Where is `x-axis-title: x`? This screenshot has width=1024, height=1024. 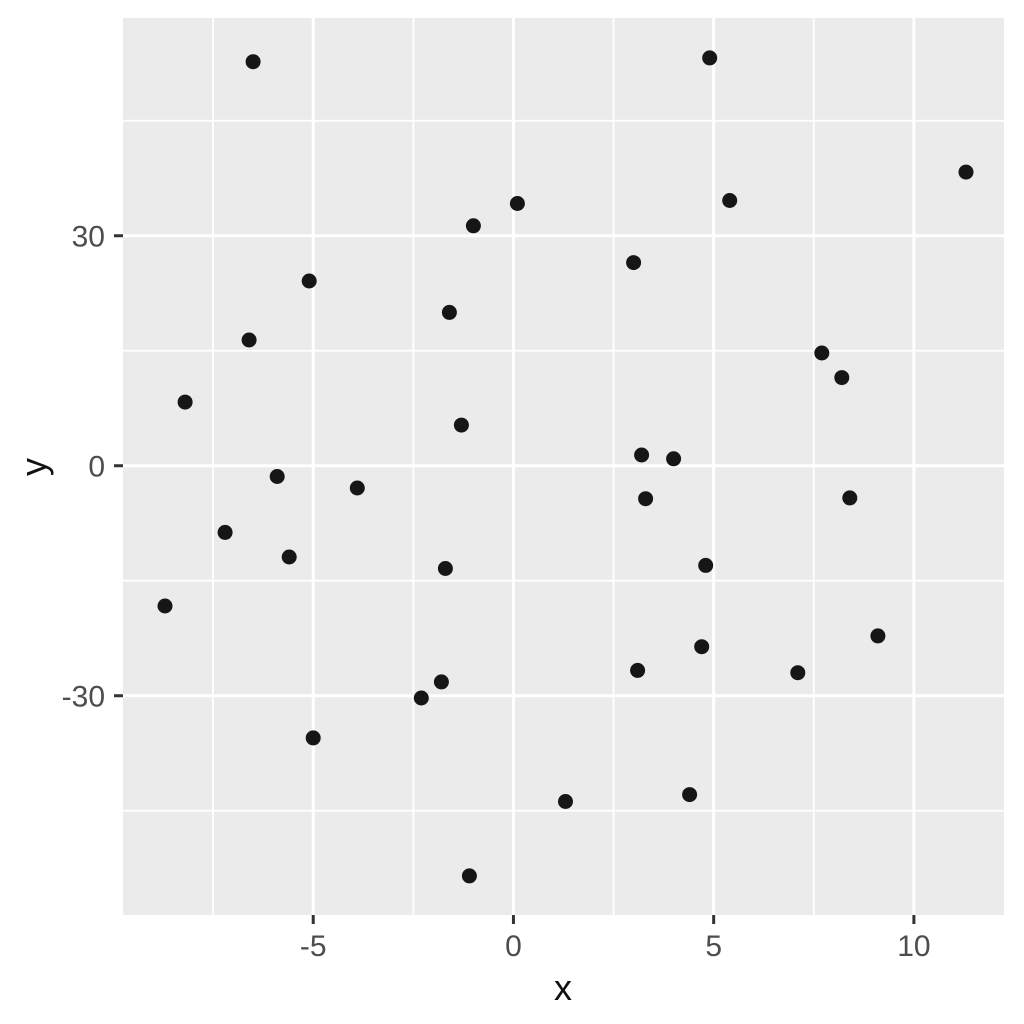 x-axis-title: x is located at coordinates (563, 987).